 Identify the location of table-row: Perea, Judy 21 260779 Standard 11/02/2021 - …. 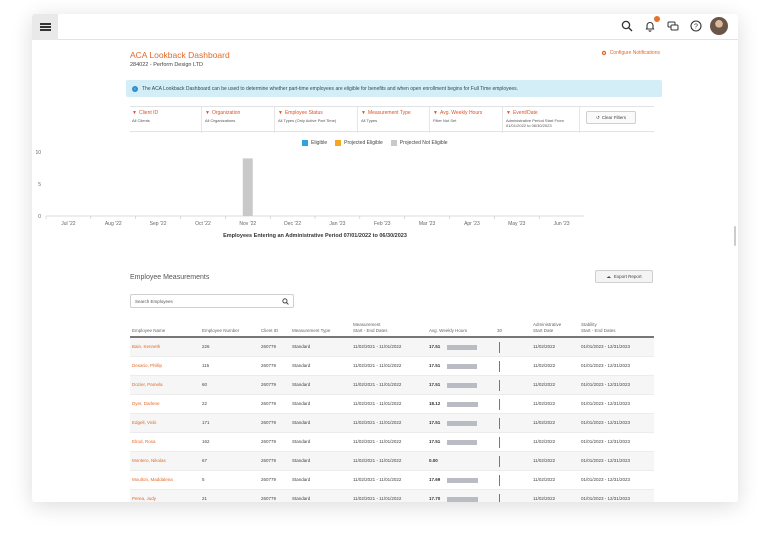
(392, 496).